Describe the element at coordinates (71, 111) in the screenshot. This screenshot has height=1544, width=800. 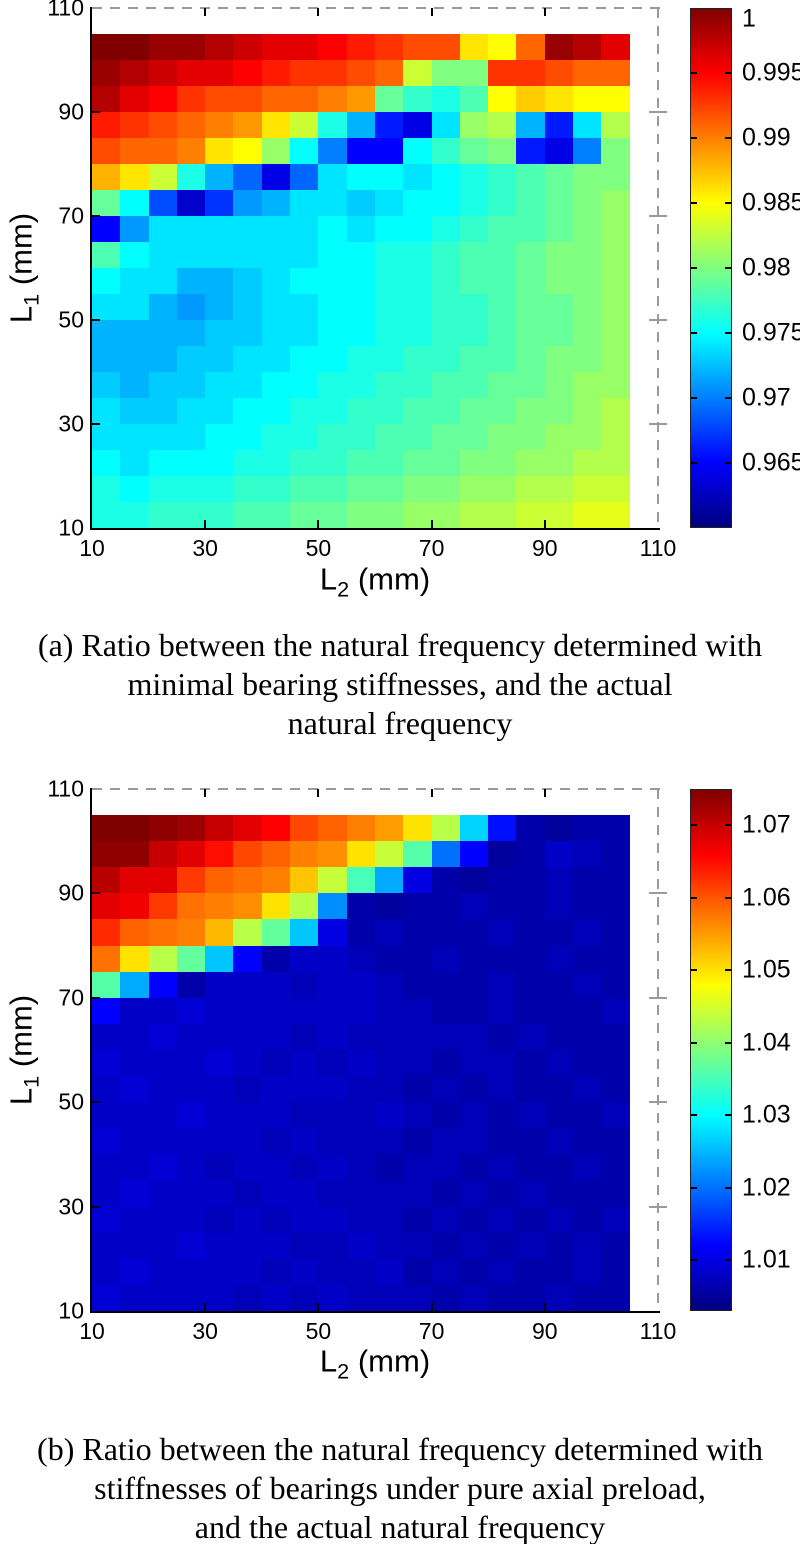
I see `y-tick-label: 90` at that location.